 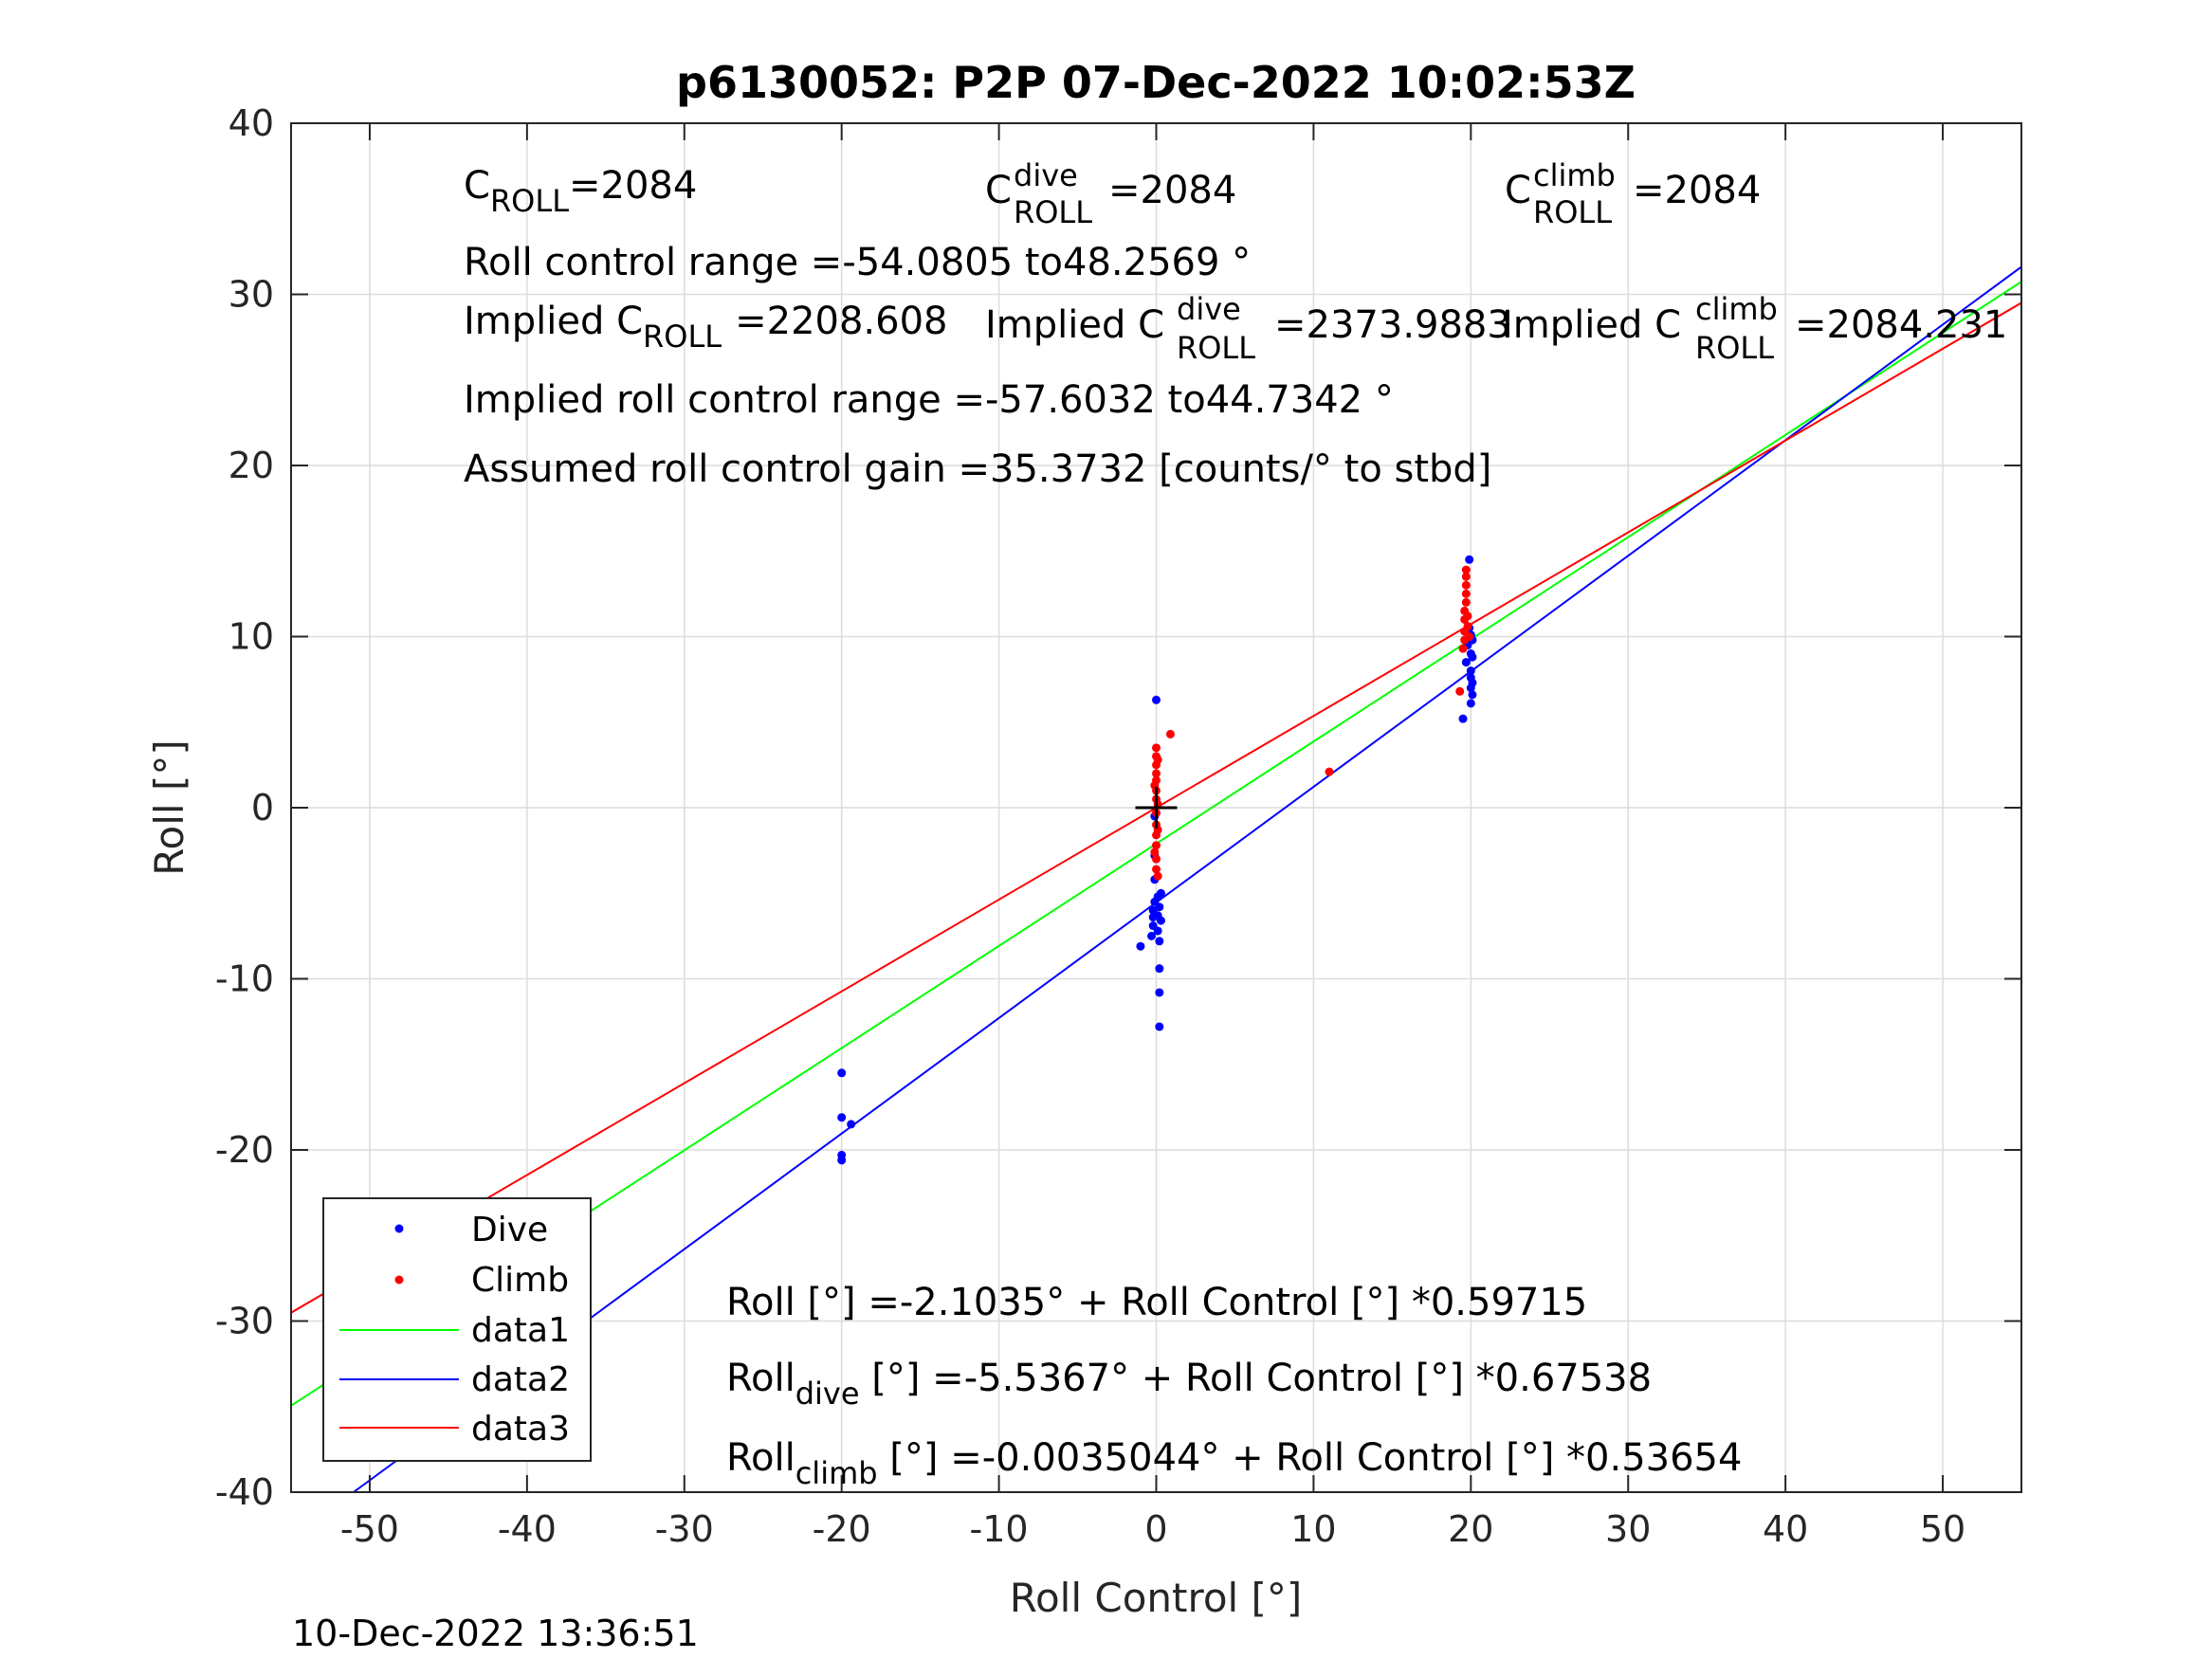 I want to click on c-climb-annotation-main: C, so click(x=1518, y=190).